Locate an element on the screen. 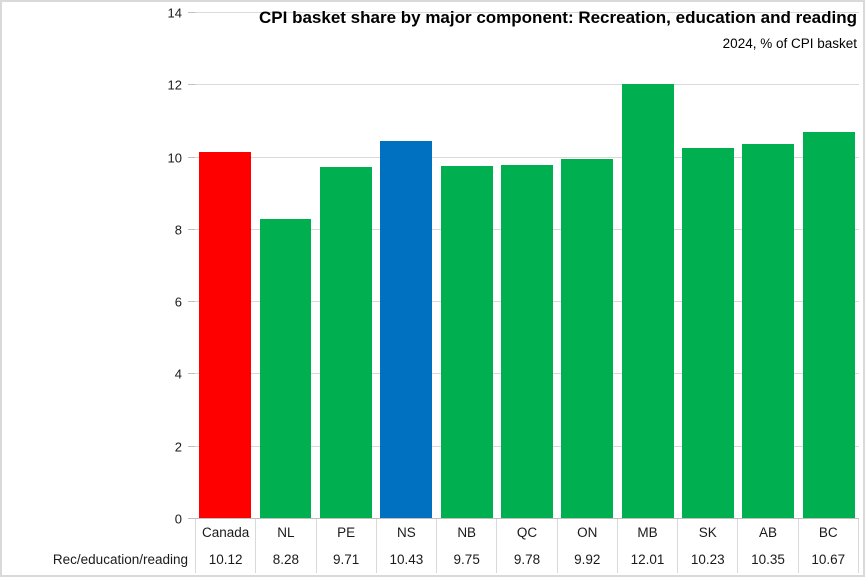  bar-slot-QC is located at coordinates (527, 265).